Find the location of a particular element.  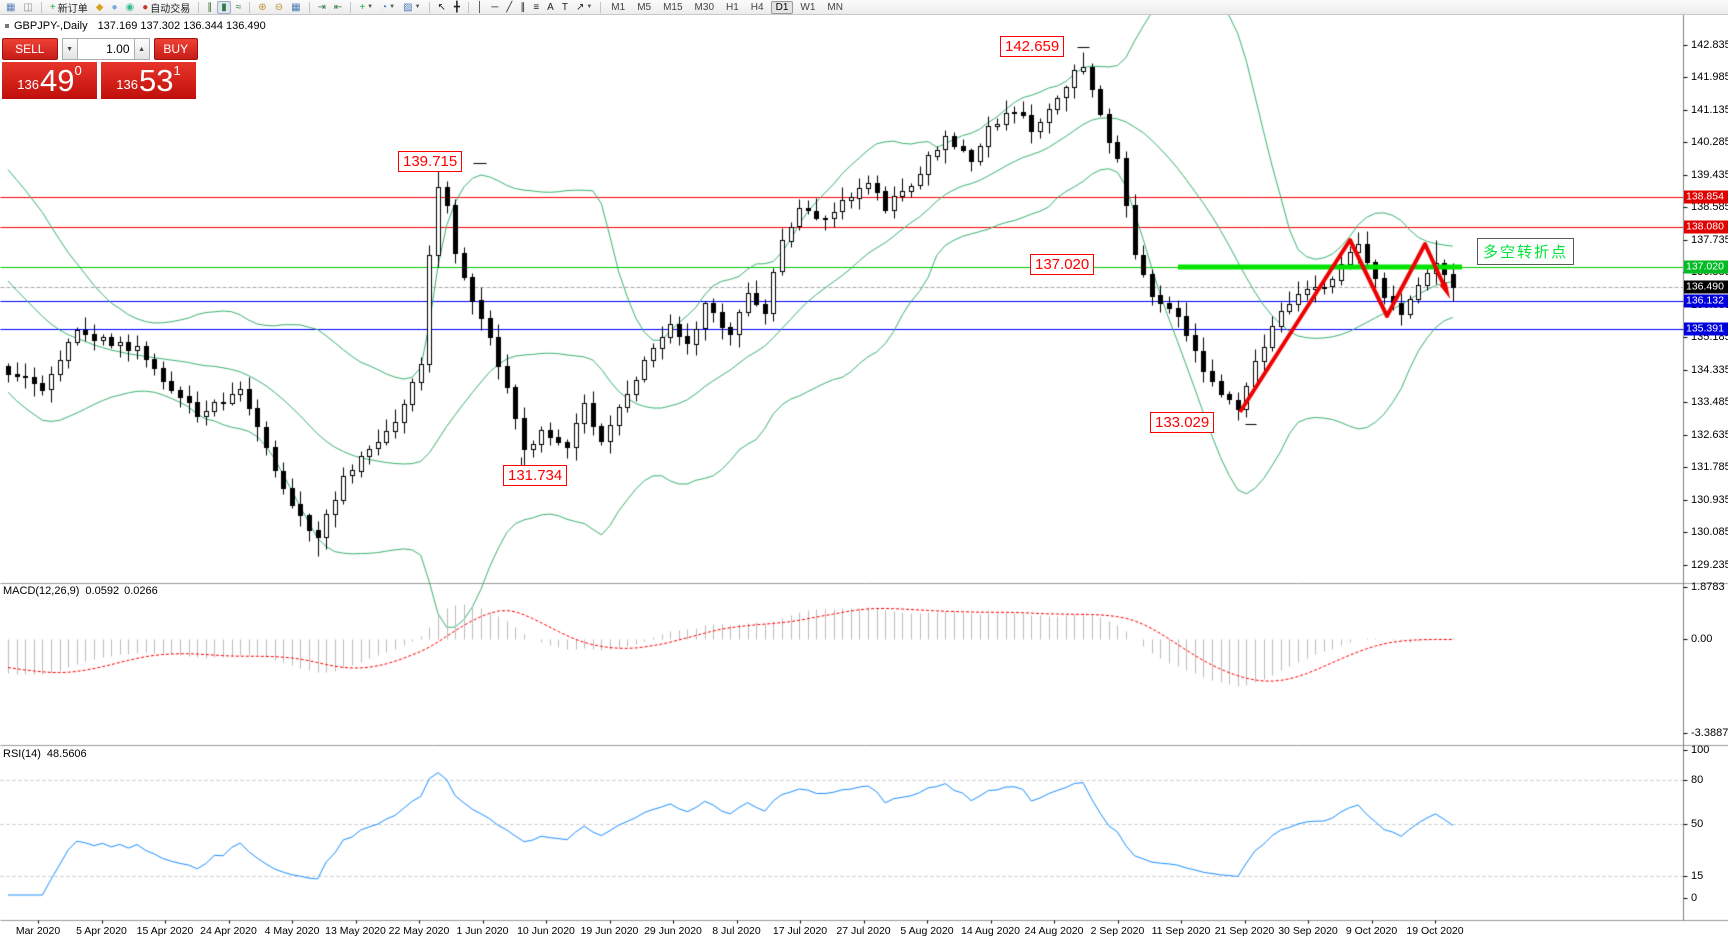

arrows-button: ↗ ▼ is located at coordinates (584, 7).